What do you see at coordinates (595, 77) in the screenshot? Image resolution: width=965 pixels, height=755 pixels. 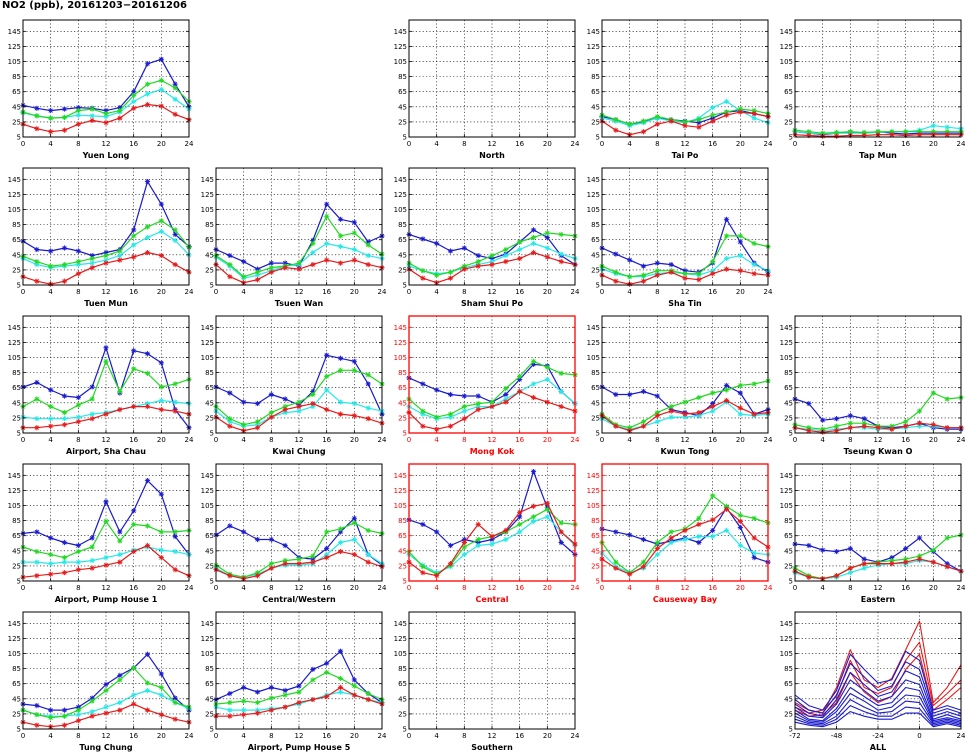 I see `y-tick-label: 85` at bounding box center [595, 77].